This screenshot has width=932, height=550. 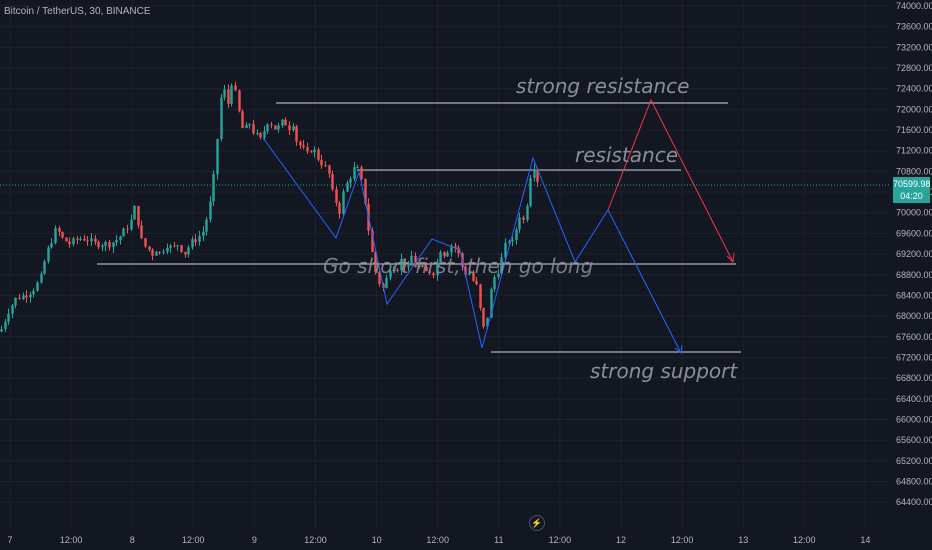 I want to click on x-tick-label: 8, so click(x=132, y=540).